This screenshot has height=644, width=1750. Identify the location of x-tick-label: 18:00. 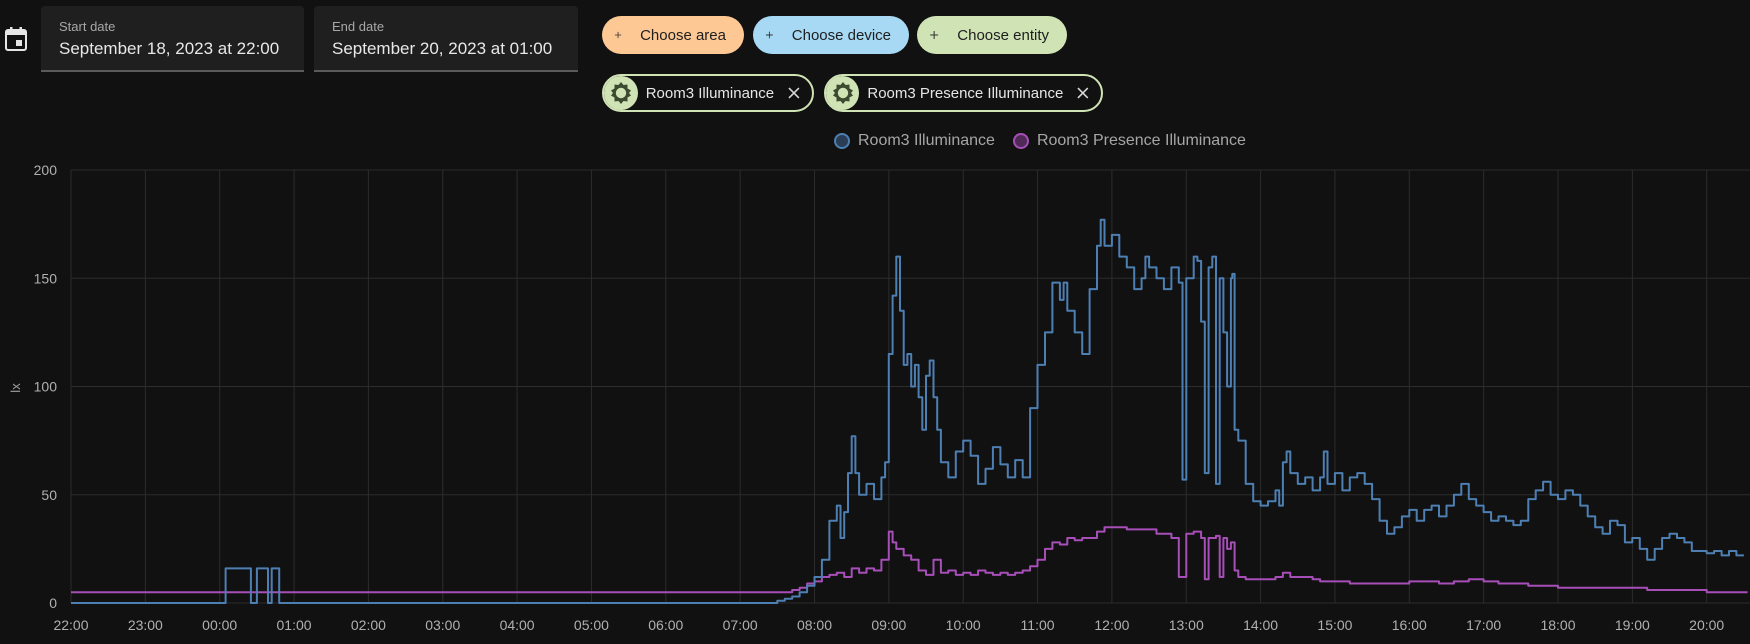
(1557, 625).